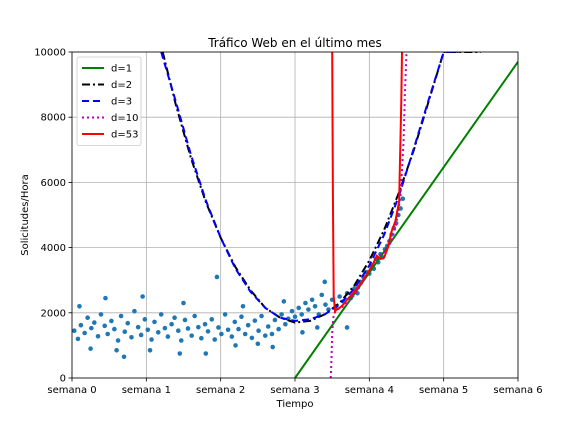  Describe the element at coordinates (53, 248) in the screenshot. I see `y-tick-label-2: 4000` at that location.